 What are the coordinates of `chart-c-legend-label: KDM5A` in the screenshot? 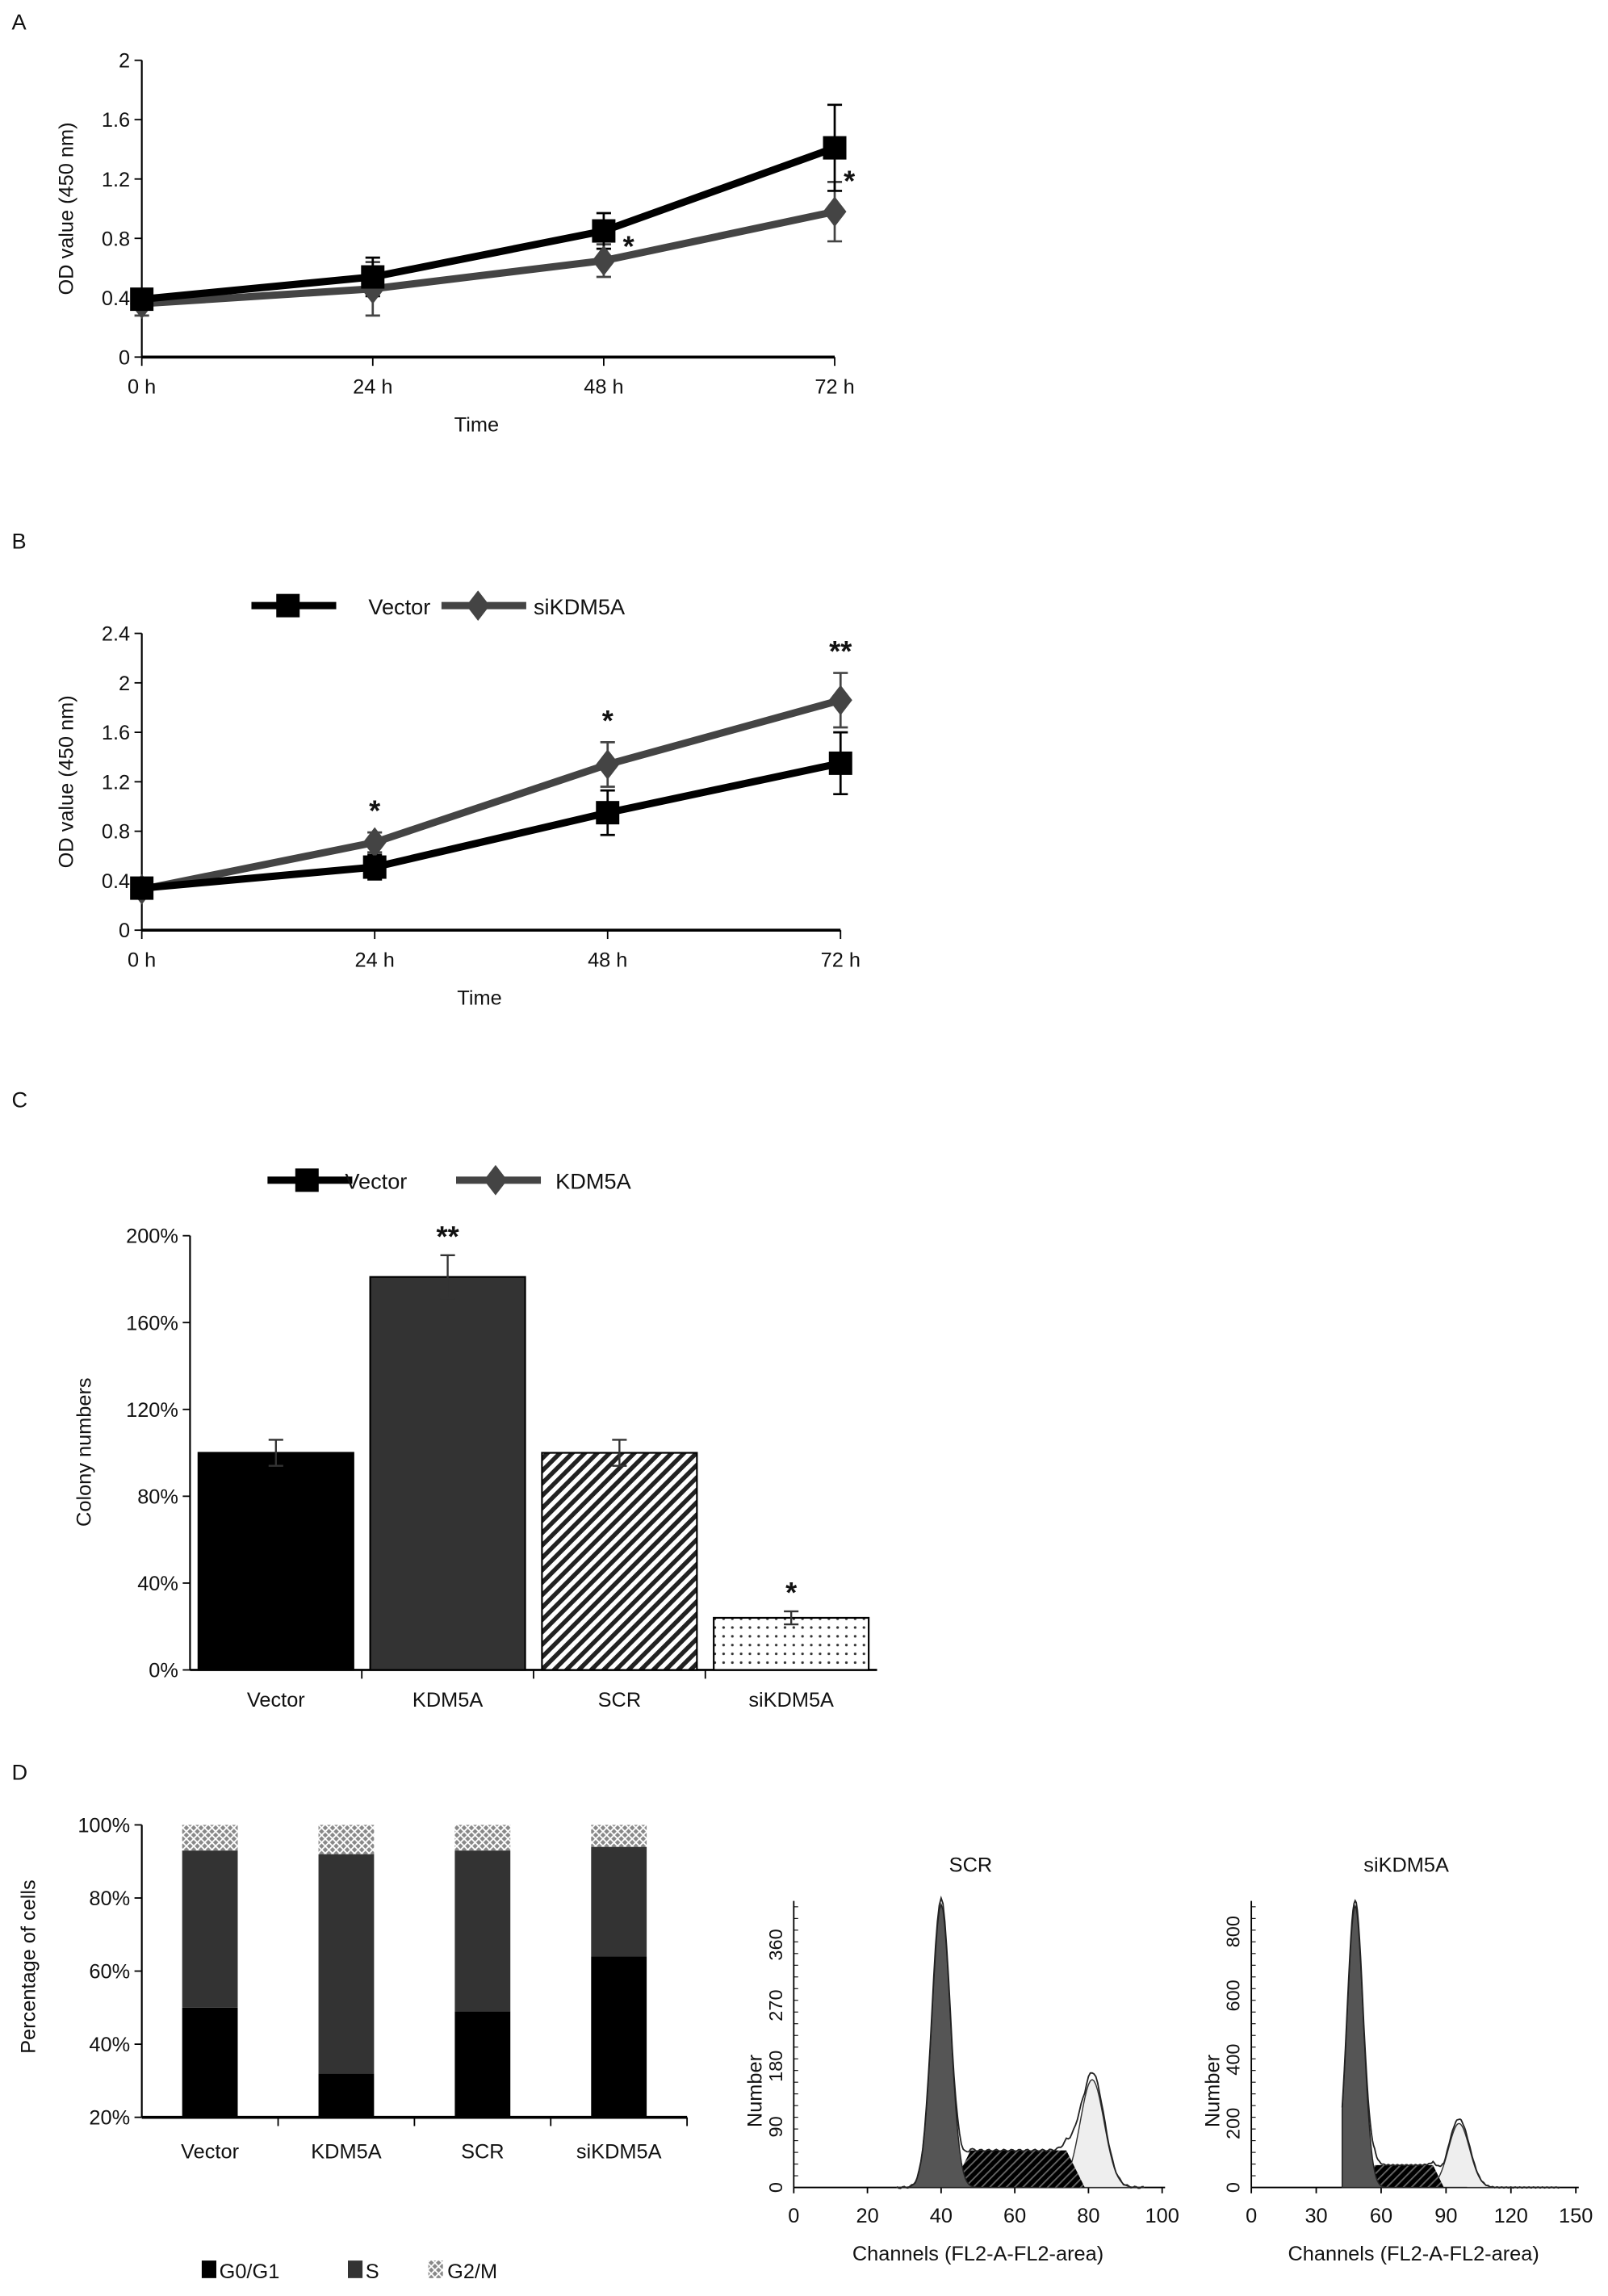 It's located at (593, 1181).